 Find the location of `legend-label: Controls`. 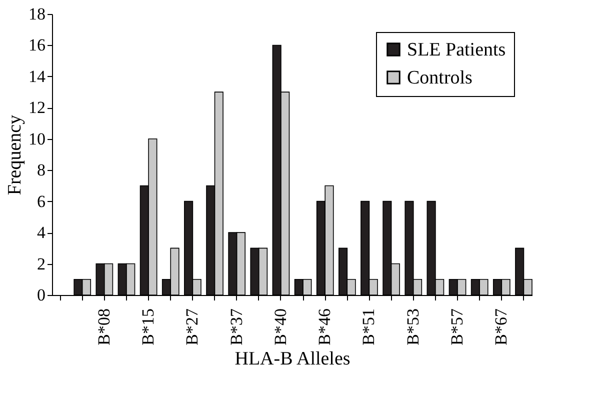

legend-label: Controls is located at coordinates (439, 78).